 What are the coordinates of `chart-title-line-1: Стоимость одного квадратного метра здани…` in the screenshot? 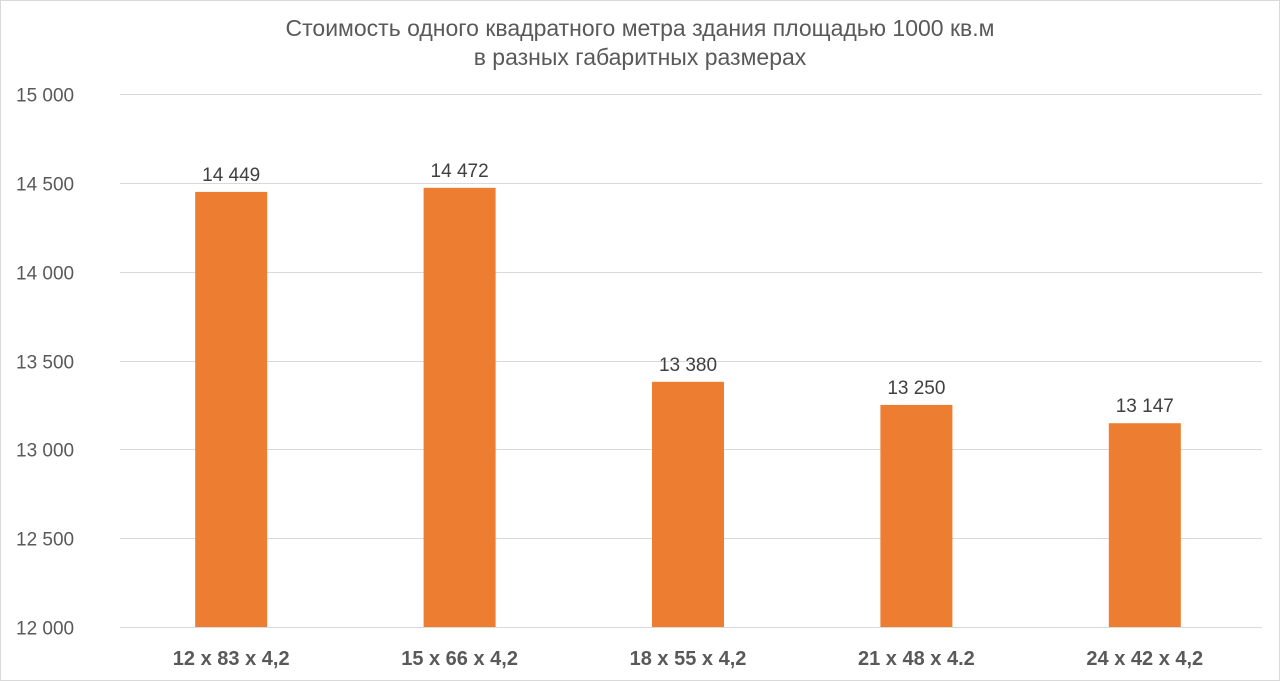 It's located at (640, 28).